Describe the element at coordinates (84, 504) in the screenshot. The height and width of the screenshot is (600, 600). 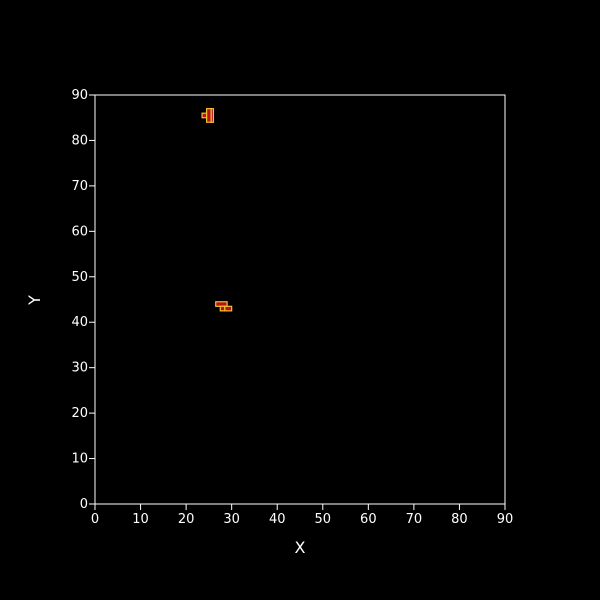
I see `y-tick-label: 0` at that location.